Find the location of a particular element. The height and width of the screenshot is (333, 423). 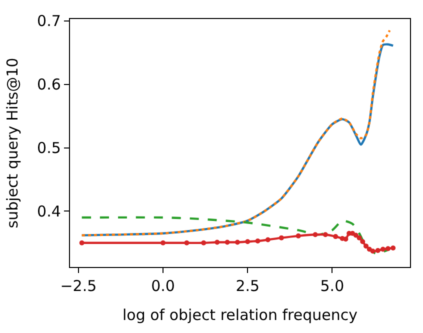

y-tick-label: 0.7 is located at coordinates (49, 21).